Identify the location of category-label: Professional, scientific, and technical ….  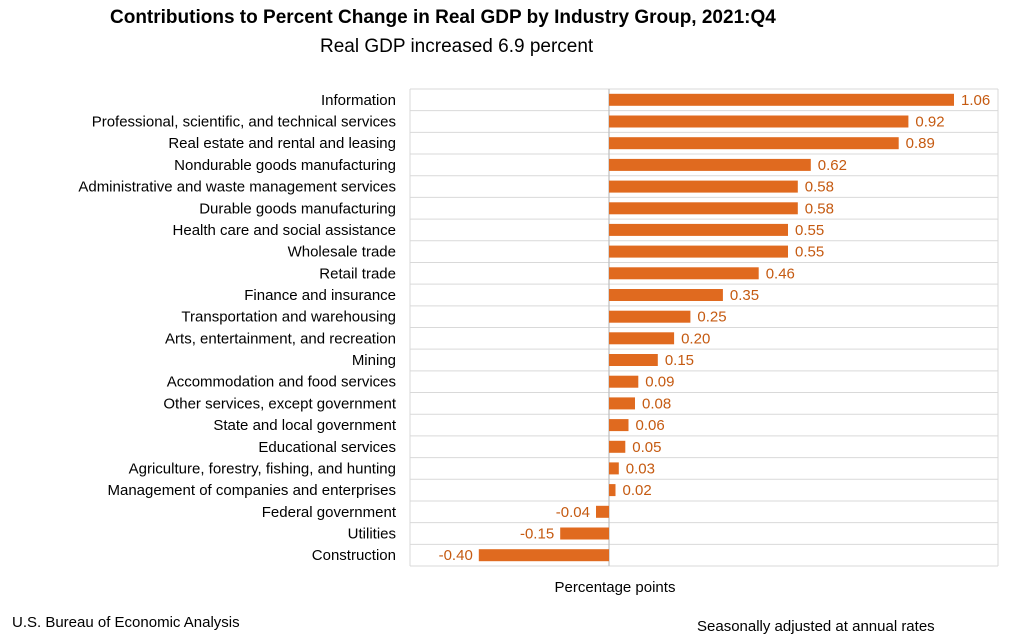
(244, 122).